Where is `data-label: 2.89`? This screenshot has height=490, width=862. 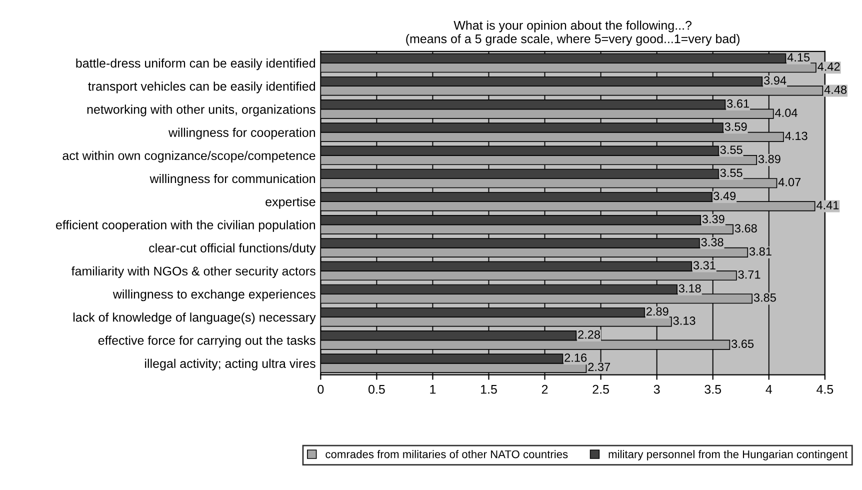
data-label: 2.89 is located at coordinates (657, 311).